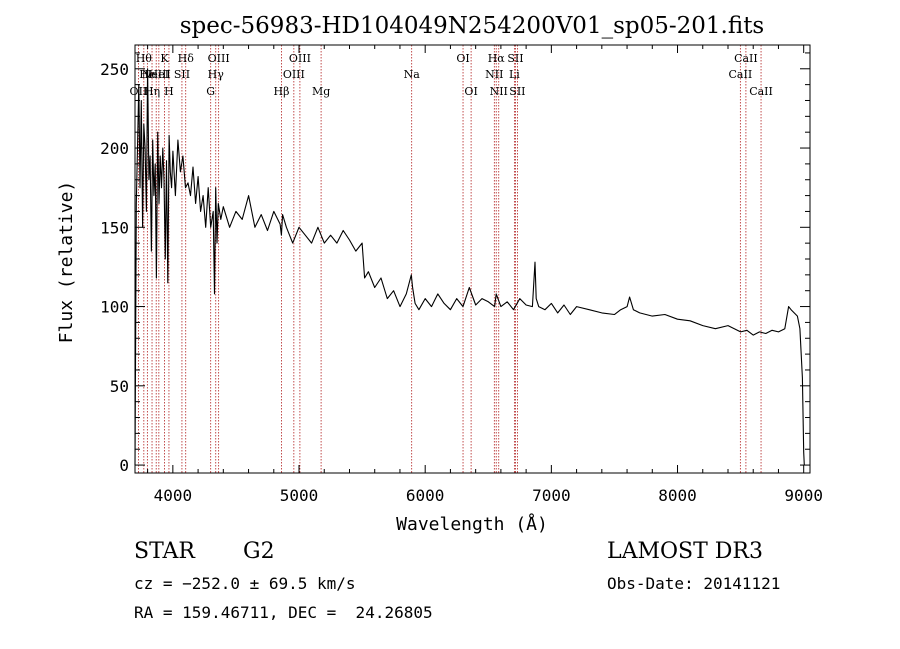  I want to click on survey-name: LAMOST DR3, so click(685, 551).